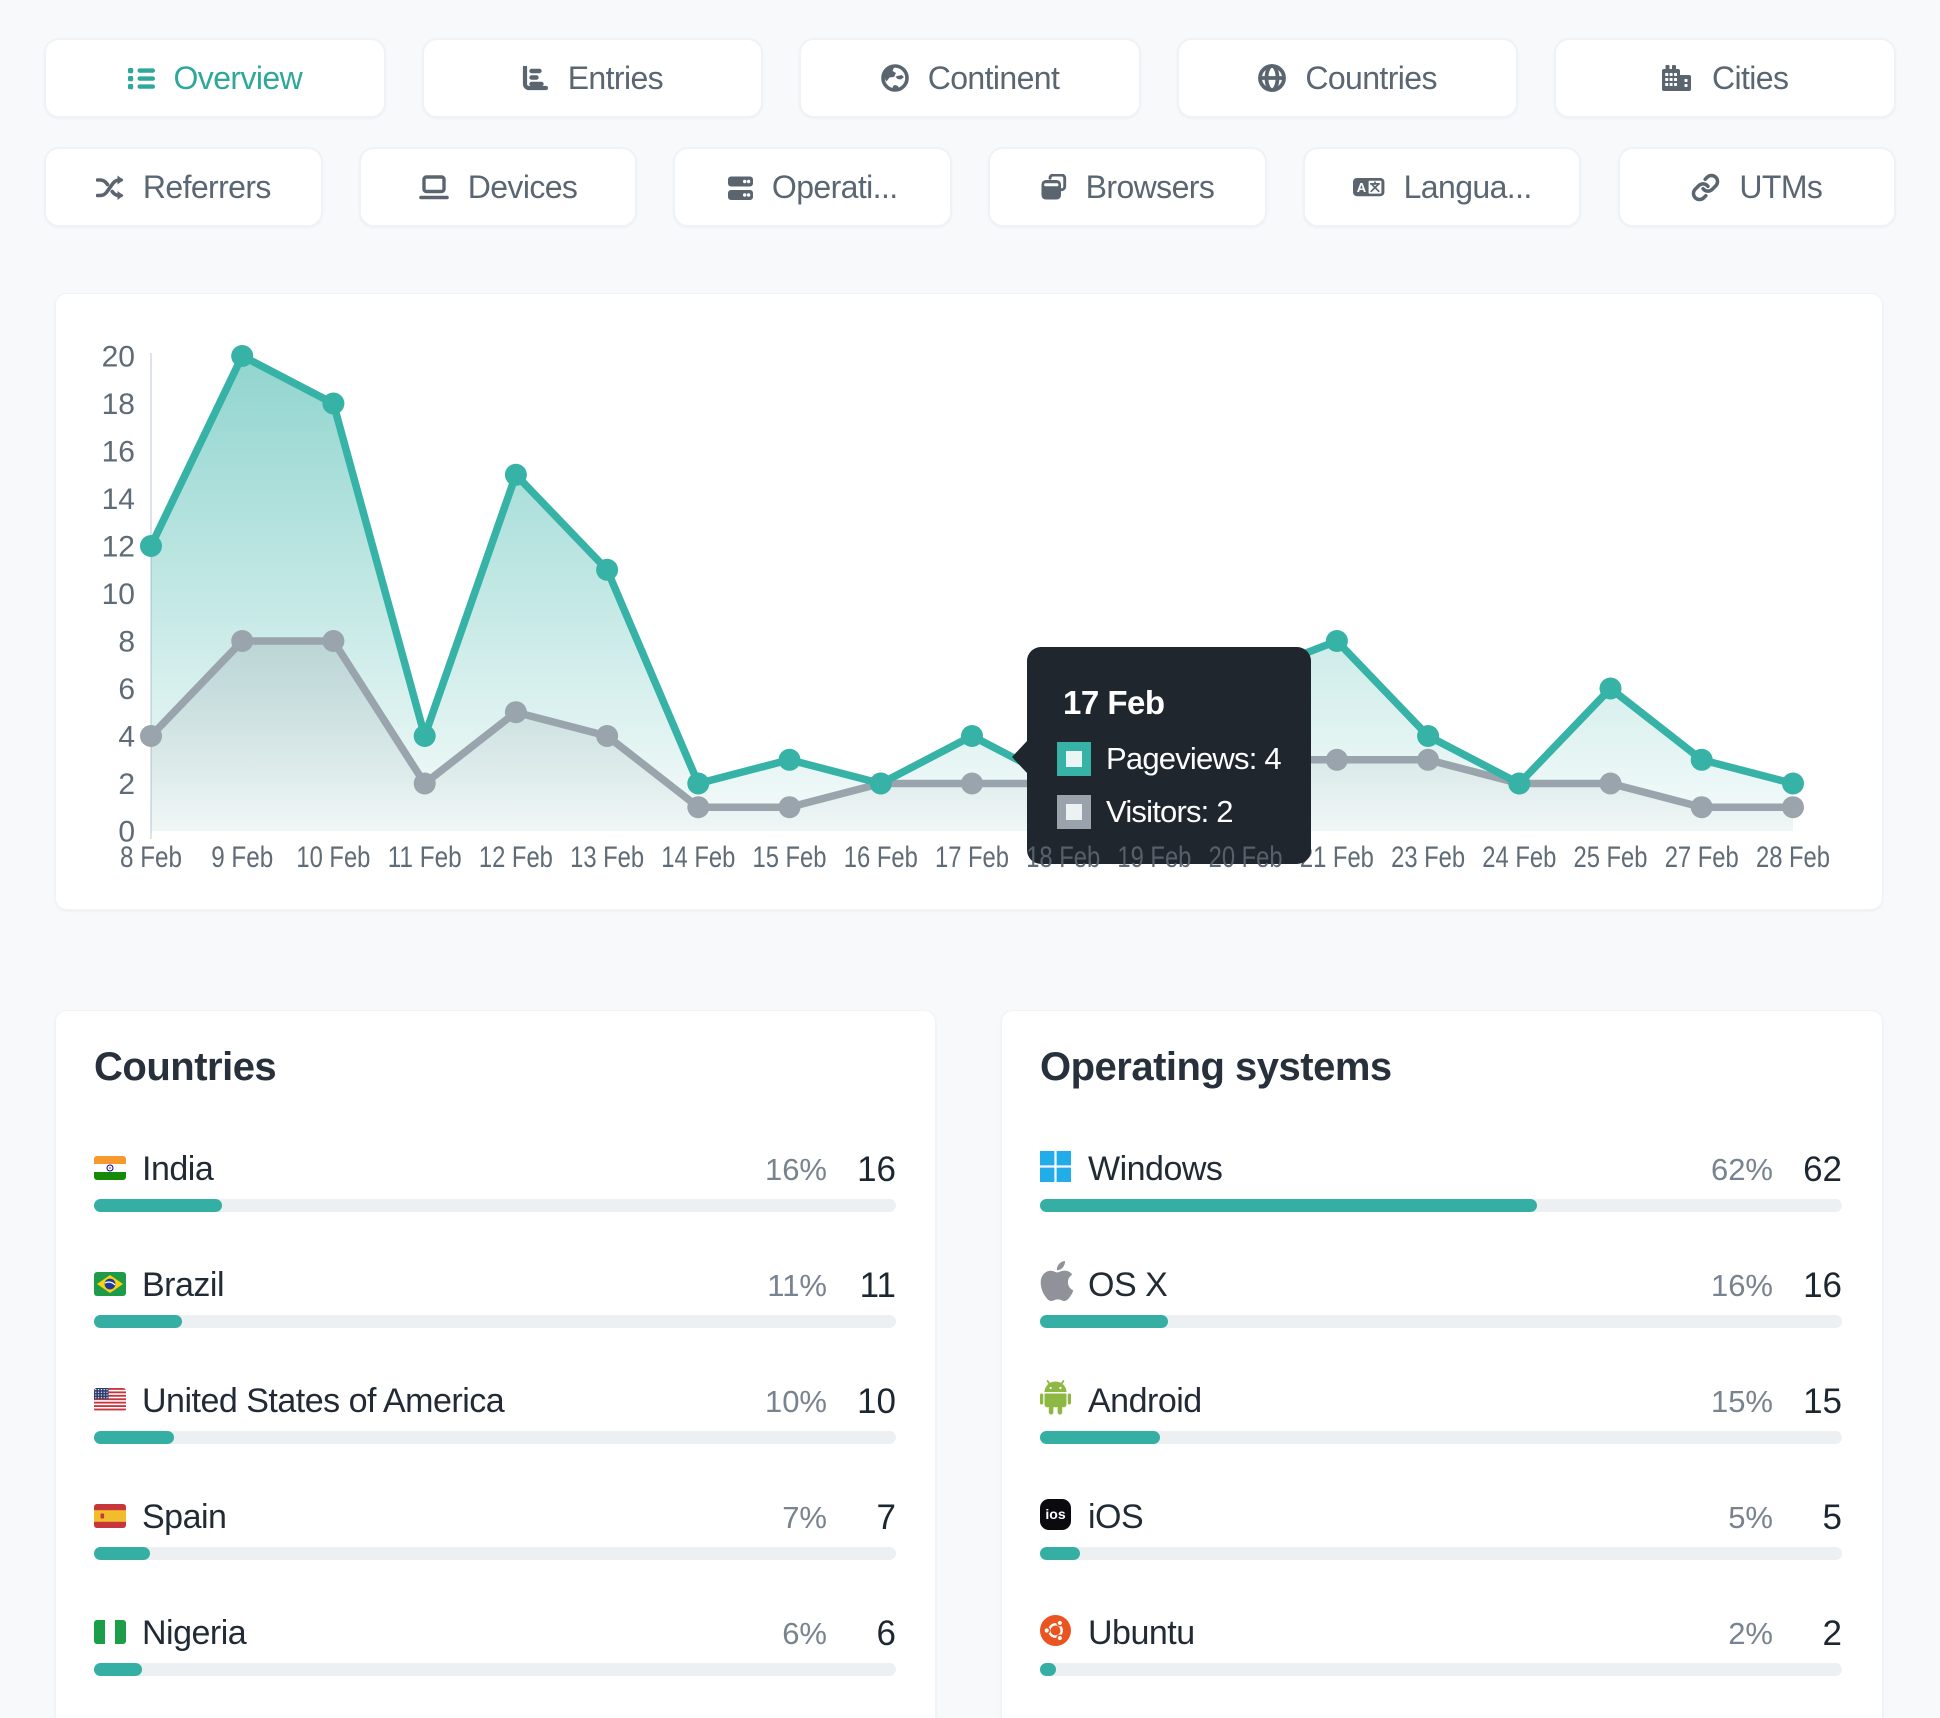 This screenshot has width=1940, height=1718. I want to click on svg-text: 9 Feb, so click(242, 857).